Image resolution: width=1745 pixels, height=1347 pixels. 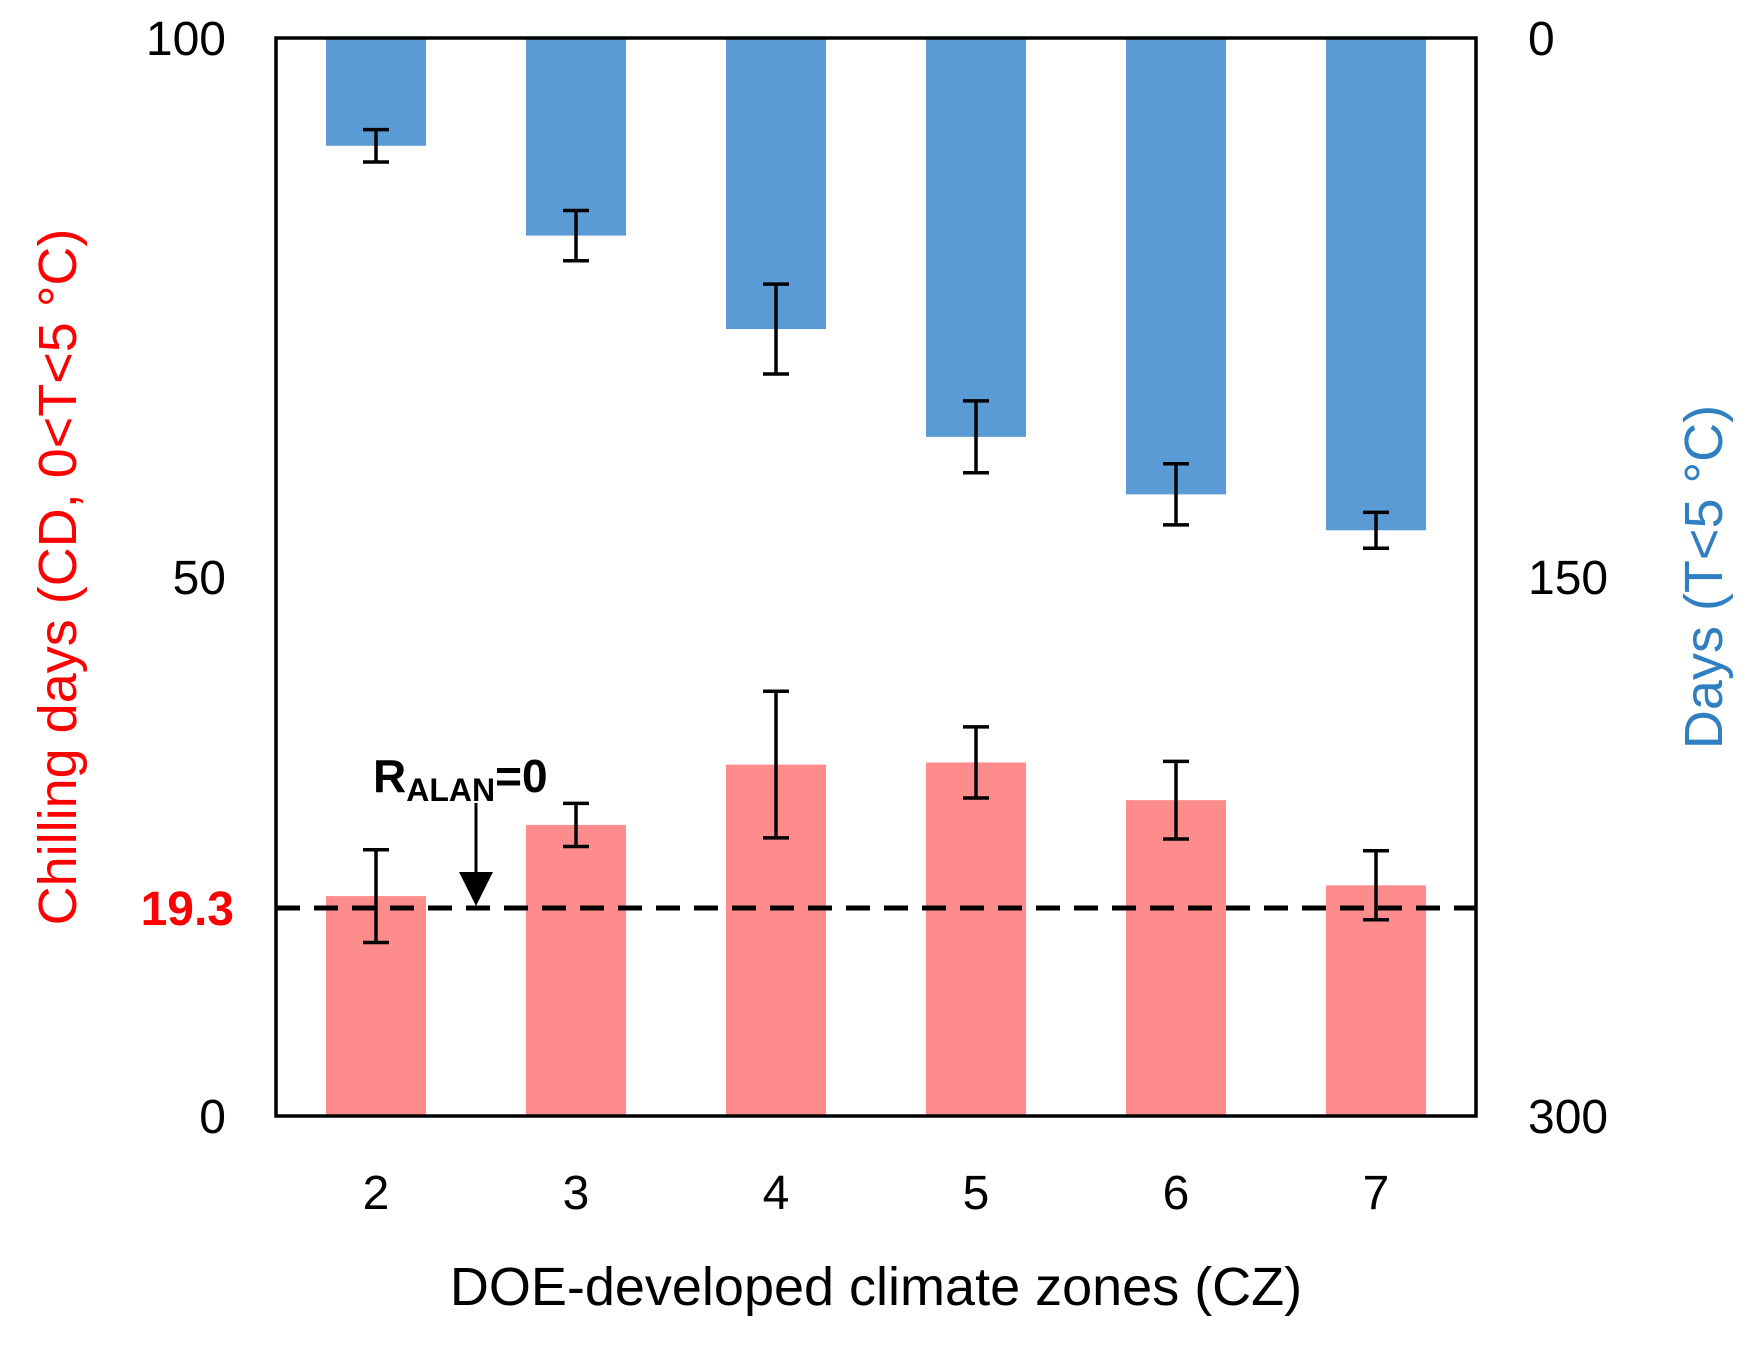 What do you see at coordinates (776, 764) in the screenshot?
I see `chilling-days-error-bar-cz4` at bounding box center [776, 764].